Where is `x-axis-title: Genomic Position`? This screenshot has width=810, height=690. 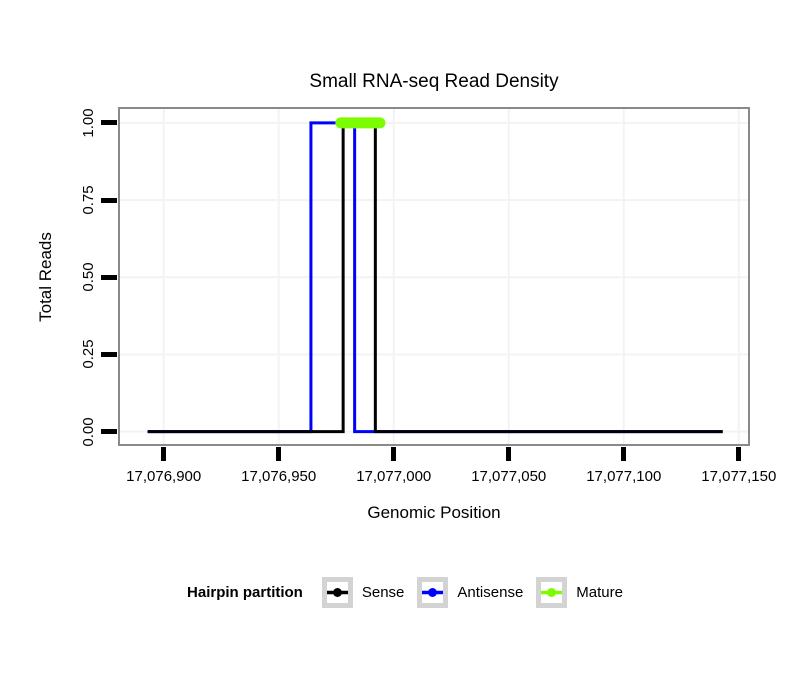
x-axis-title: Genomic Position is located at coordinates (434, 512).